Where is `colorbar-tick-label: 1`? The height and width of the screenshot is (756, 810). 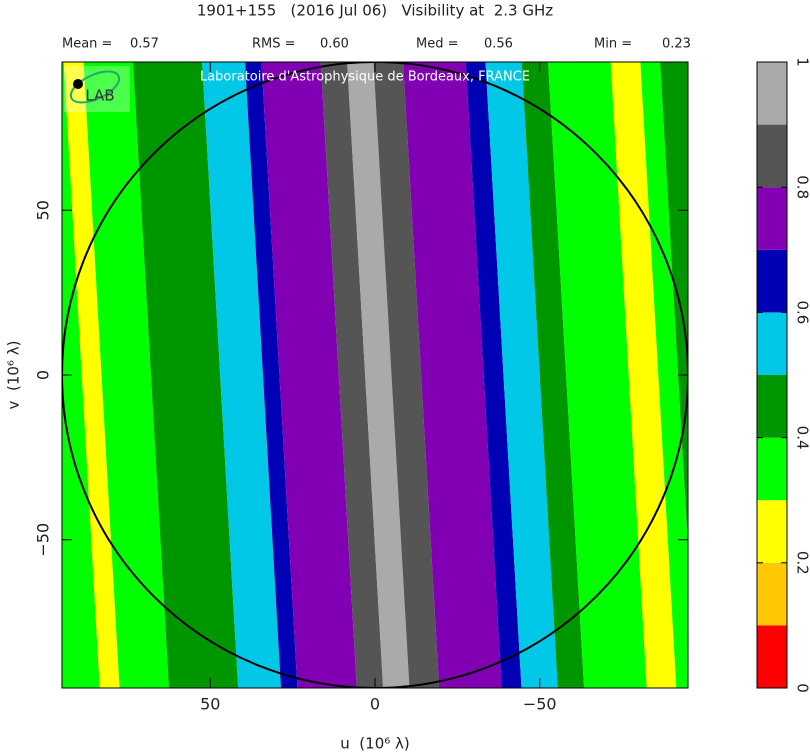 colorbar-tick-label: 1 is located at coordinates (802, 62).